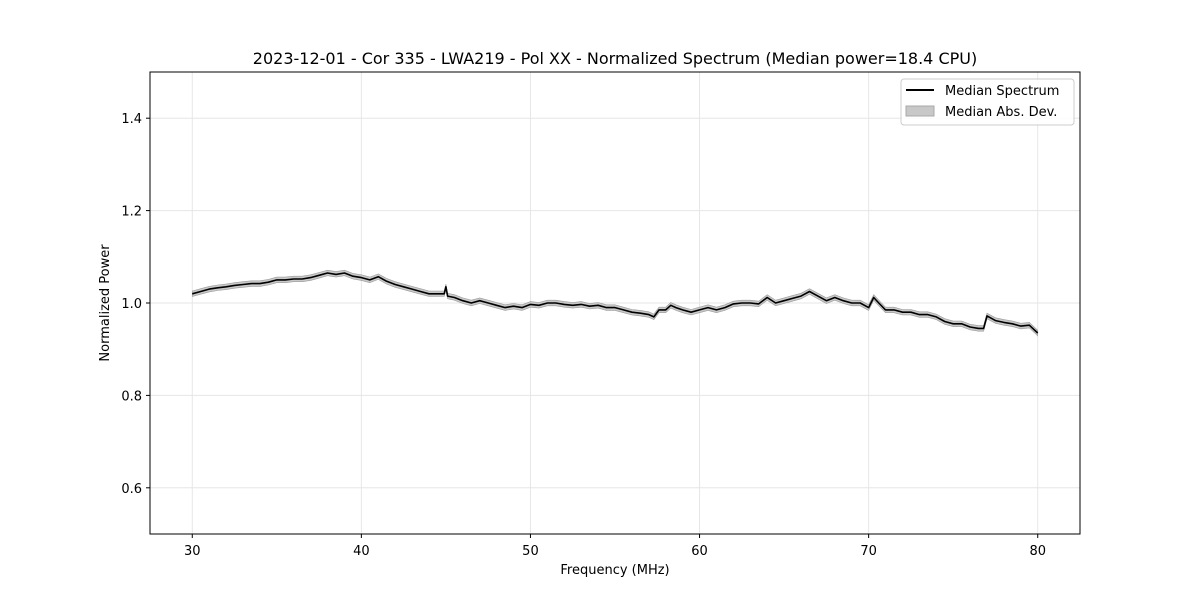  What do you see at coordinates (615, 546) in the screenshot?
I see `x-axis-ticks: 30 40 50 60 70 80` at bounding box center [615, 546].